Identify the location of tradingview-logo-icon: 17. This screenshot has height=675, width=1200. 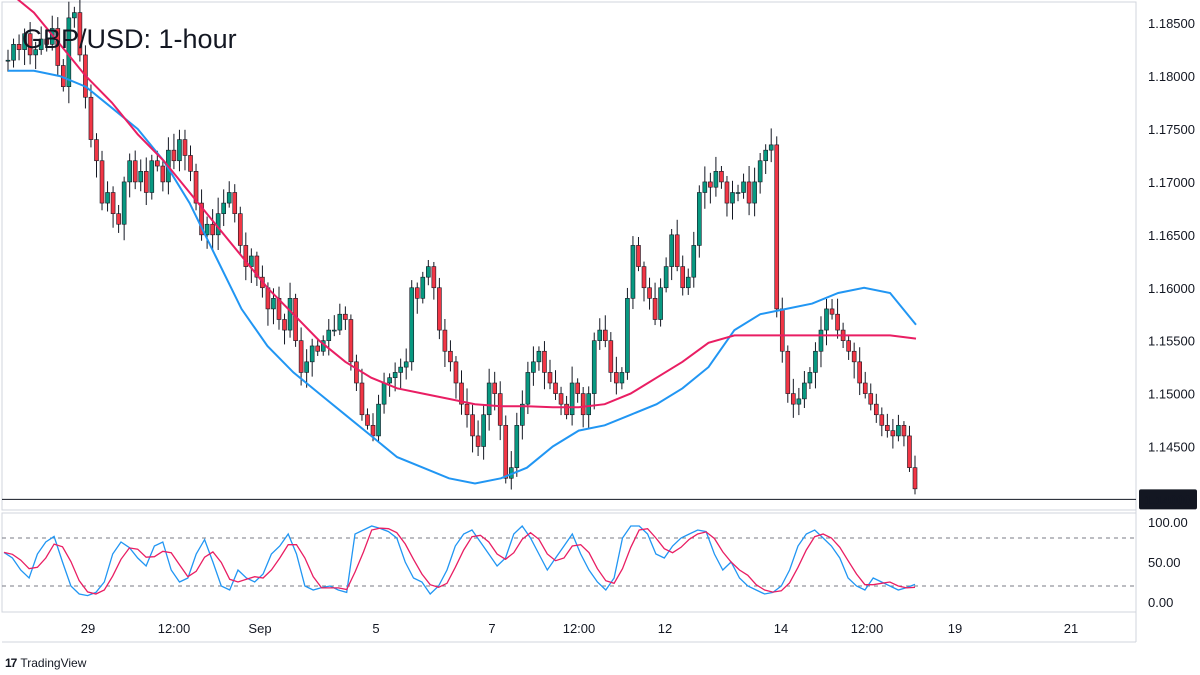
(11, 663).